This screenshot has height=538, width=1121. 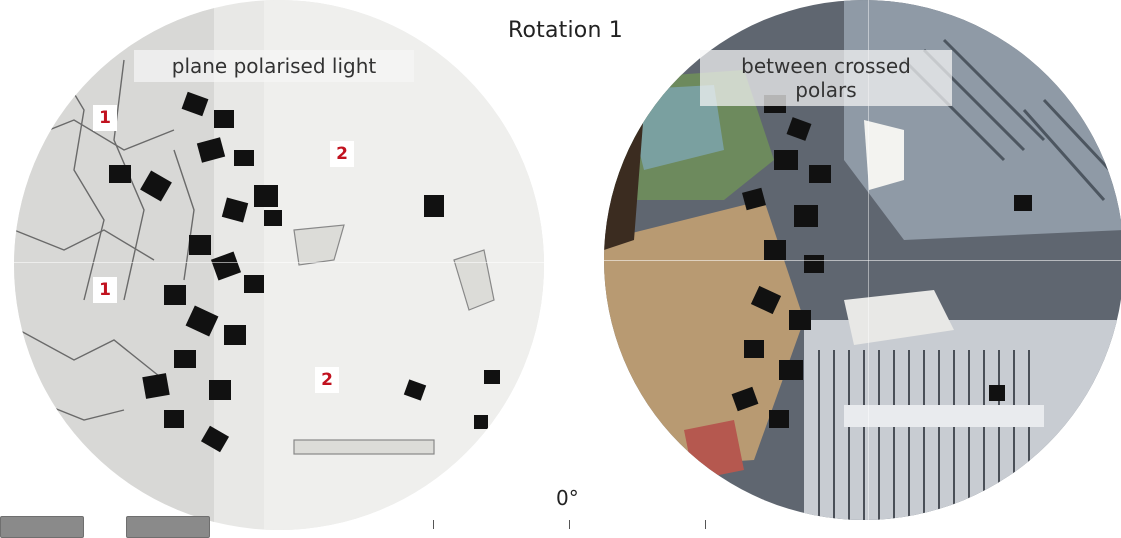 I want to click on ppl-caption: plane polarised light, so click(x=274, y=66).